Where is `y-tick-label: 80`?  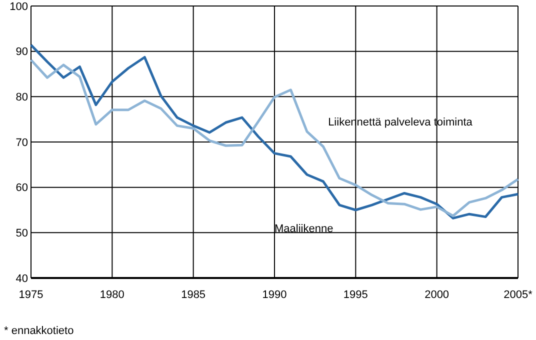 y-tick-label: 80 is located at coordinates (22, 98).